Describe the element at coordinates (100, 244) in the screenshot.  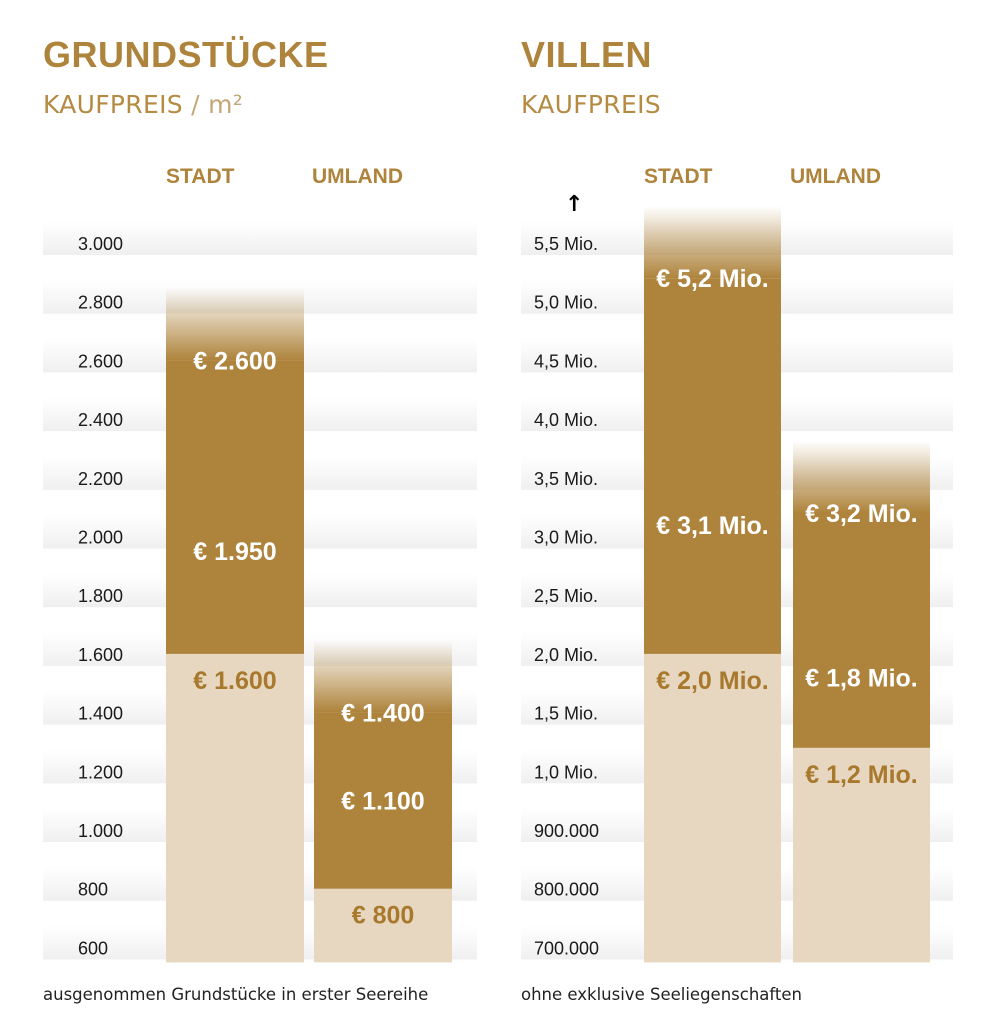
I see `y-tick-label: 3.000` at that location.